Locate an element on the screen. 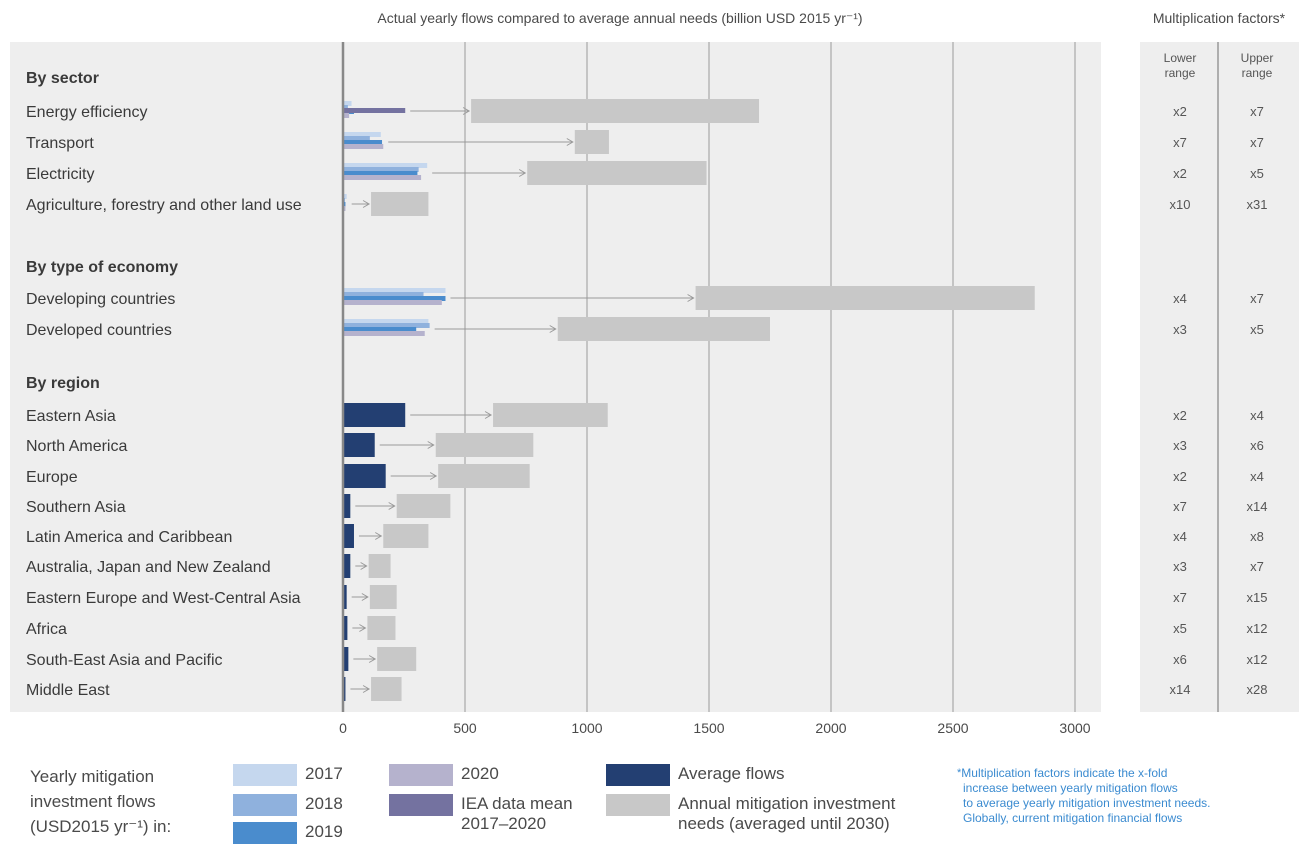 This screenshot has width=1299, height=845. row-label-middle-east: Middle East is located at coordinates (68, 690).